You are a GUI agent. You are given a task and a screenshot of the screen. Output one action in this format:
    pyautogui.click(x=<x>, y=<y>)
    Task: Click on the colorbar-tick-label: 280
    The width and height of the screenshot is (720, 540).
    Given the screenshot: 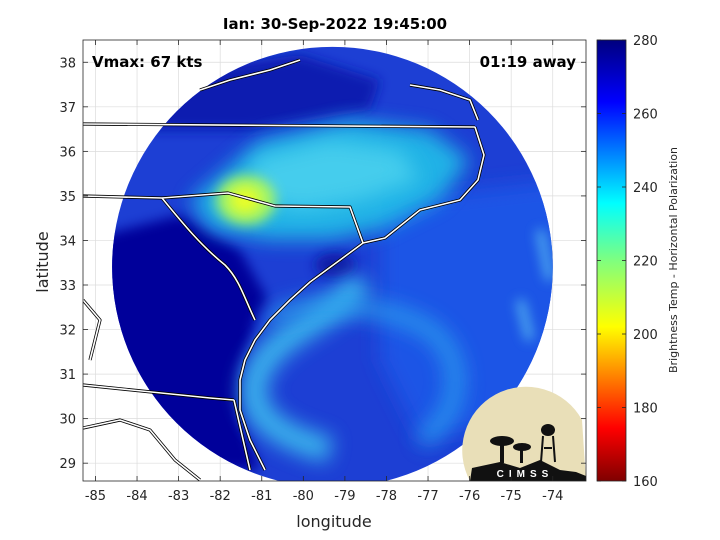 What is the action you would take?
    pyautogui.click(x=645, y=41)
    